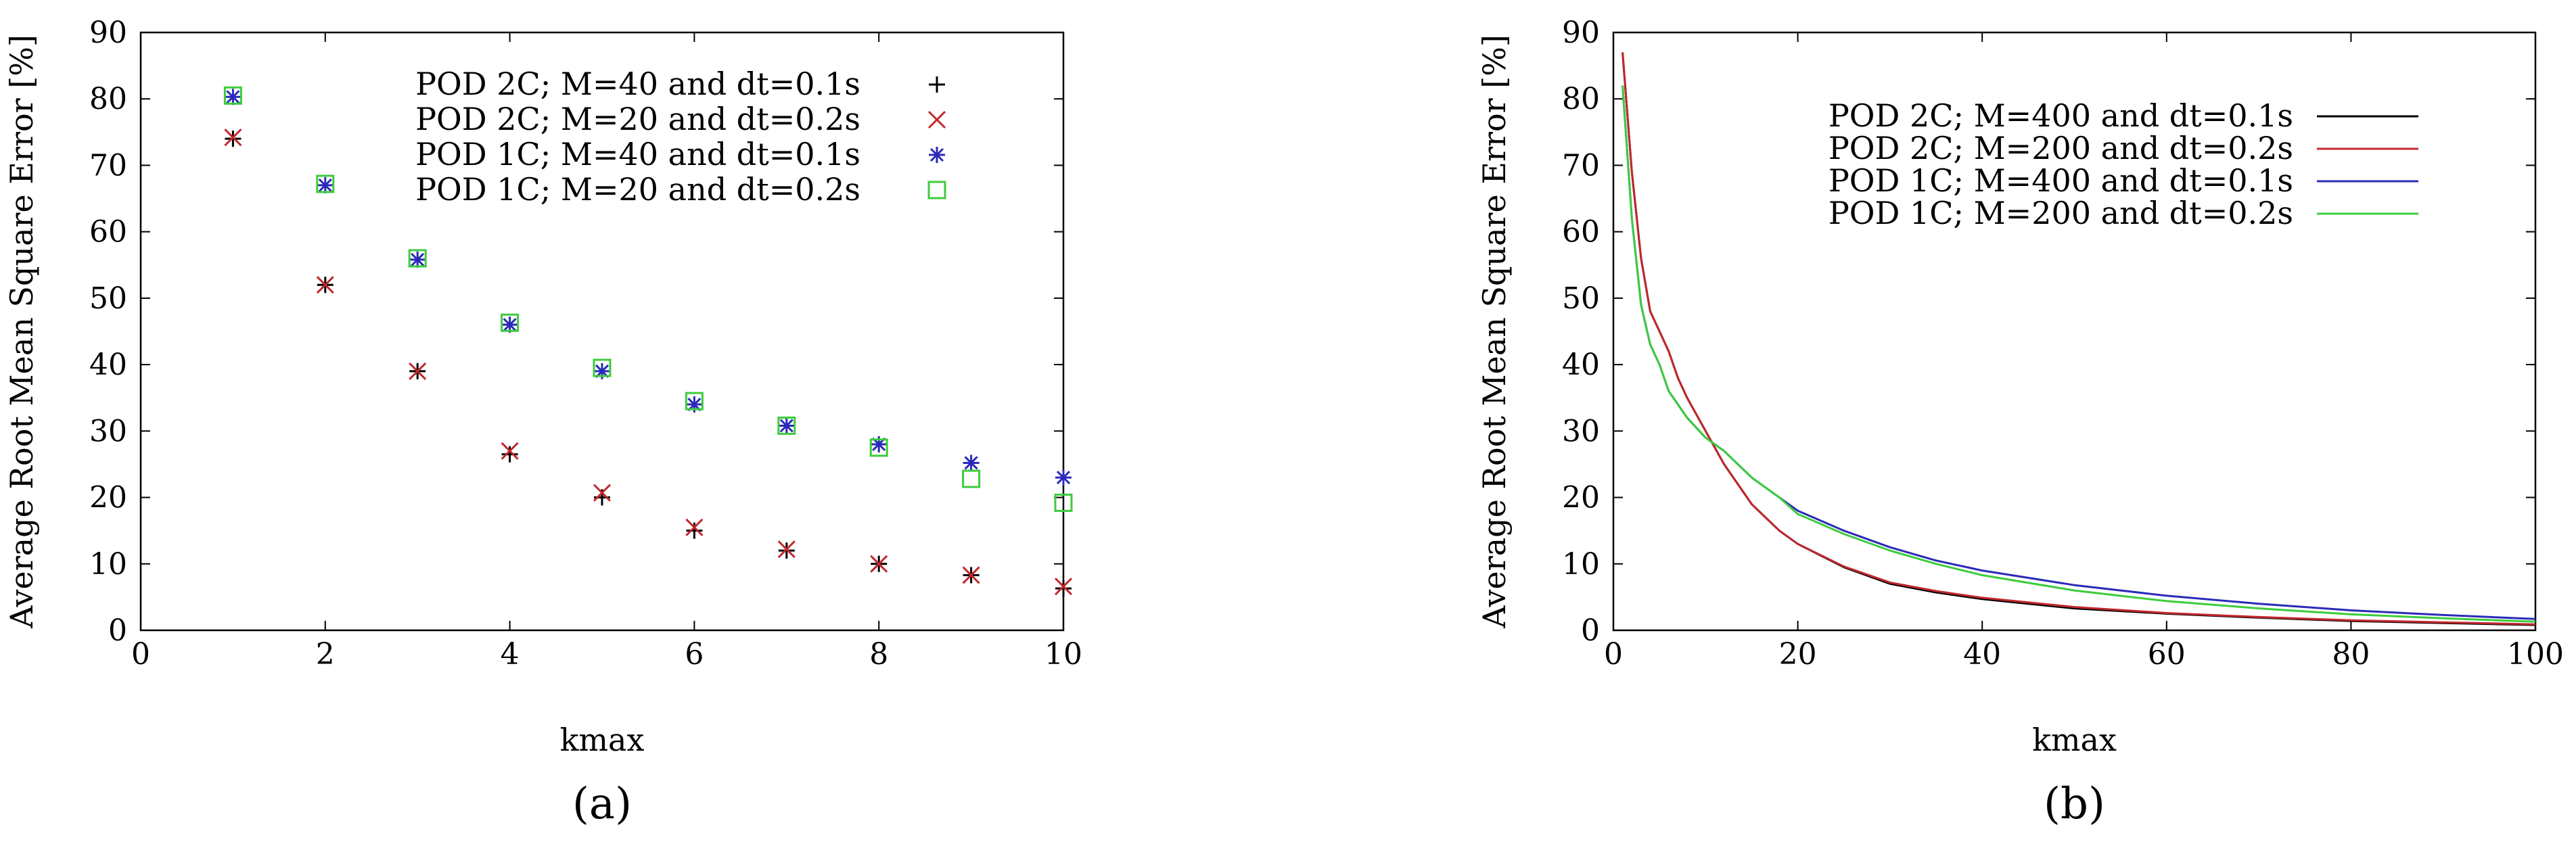  I want to click on x-tick-label: 8, so click(879, 654).